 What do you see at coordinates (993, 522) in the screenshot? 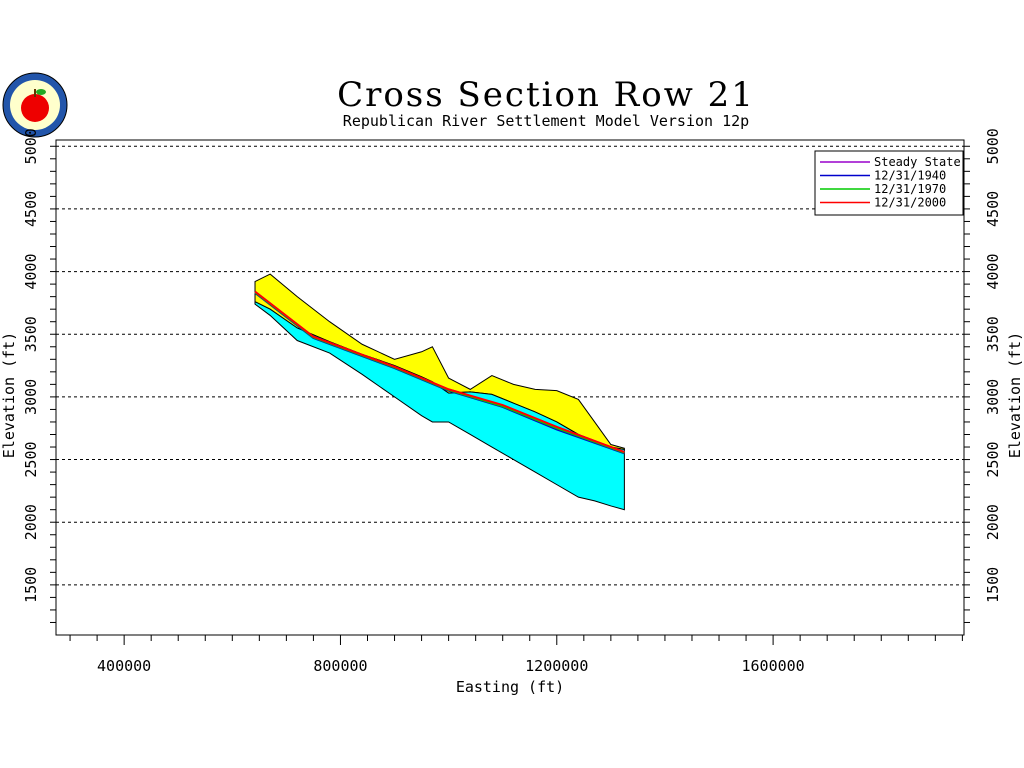
I see `y-tick-right-2000: 2000` at bounding box center [993, 522].